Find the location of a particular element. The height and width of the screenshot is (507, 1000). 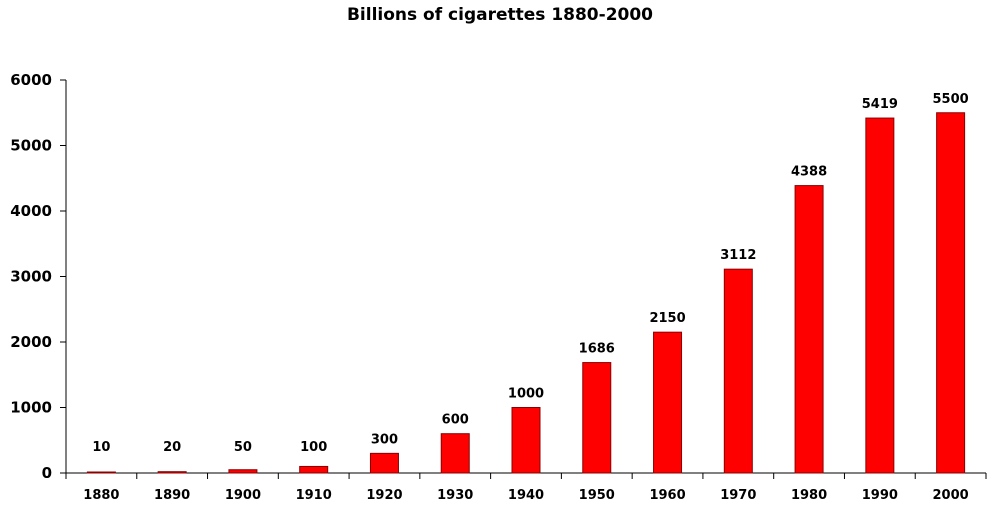

data-label: 3112 is located at coordinates (738, 255).